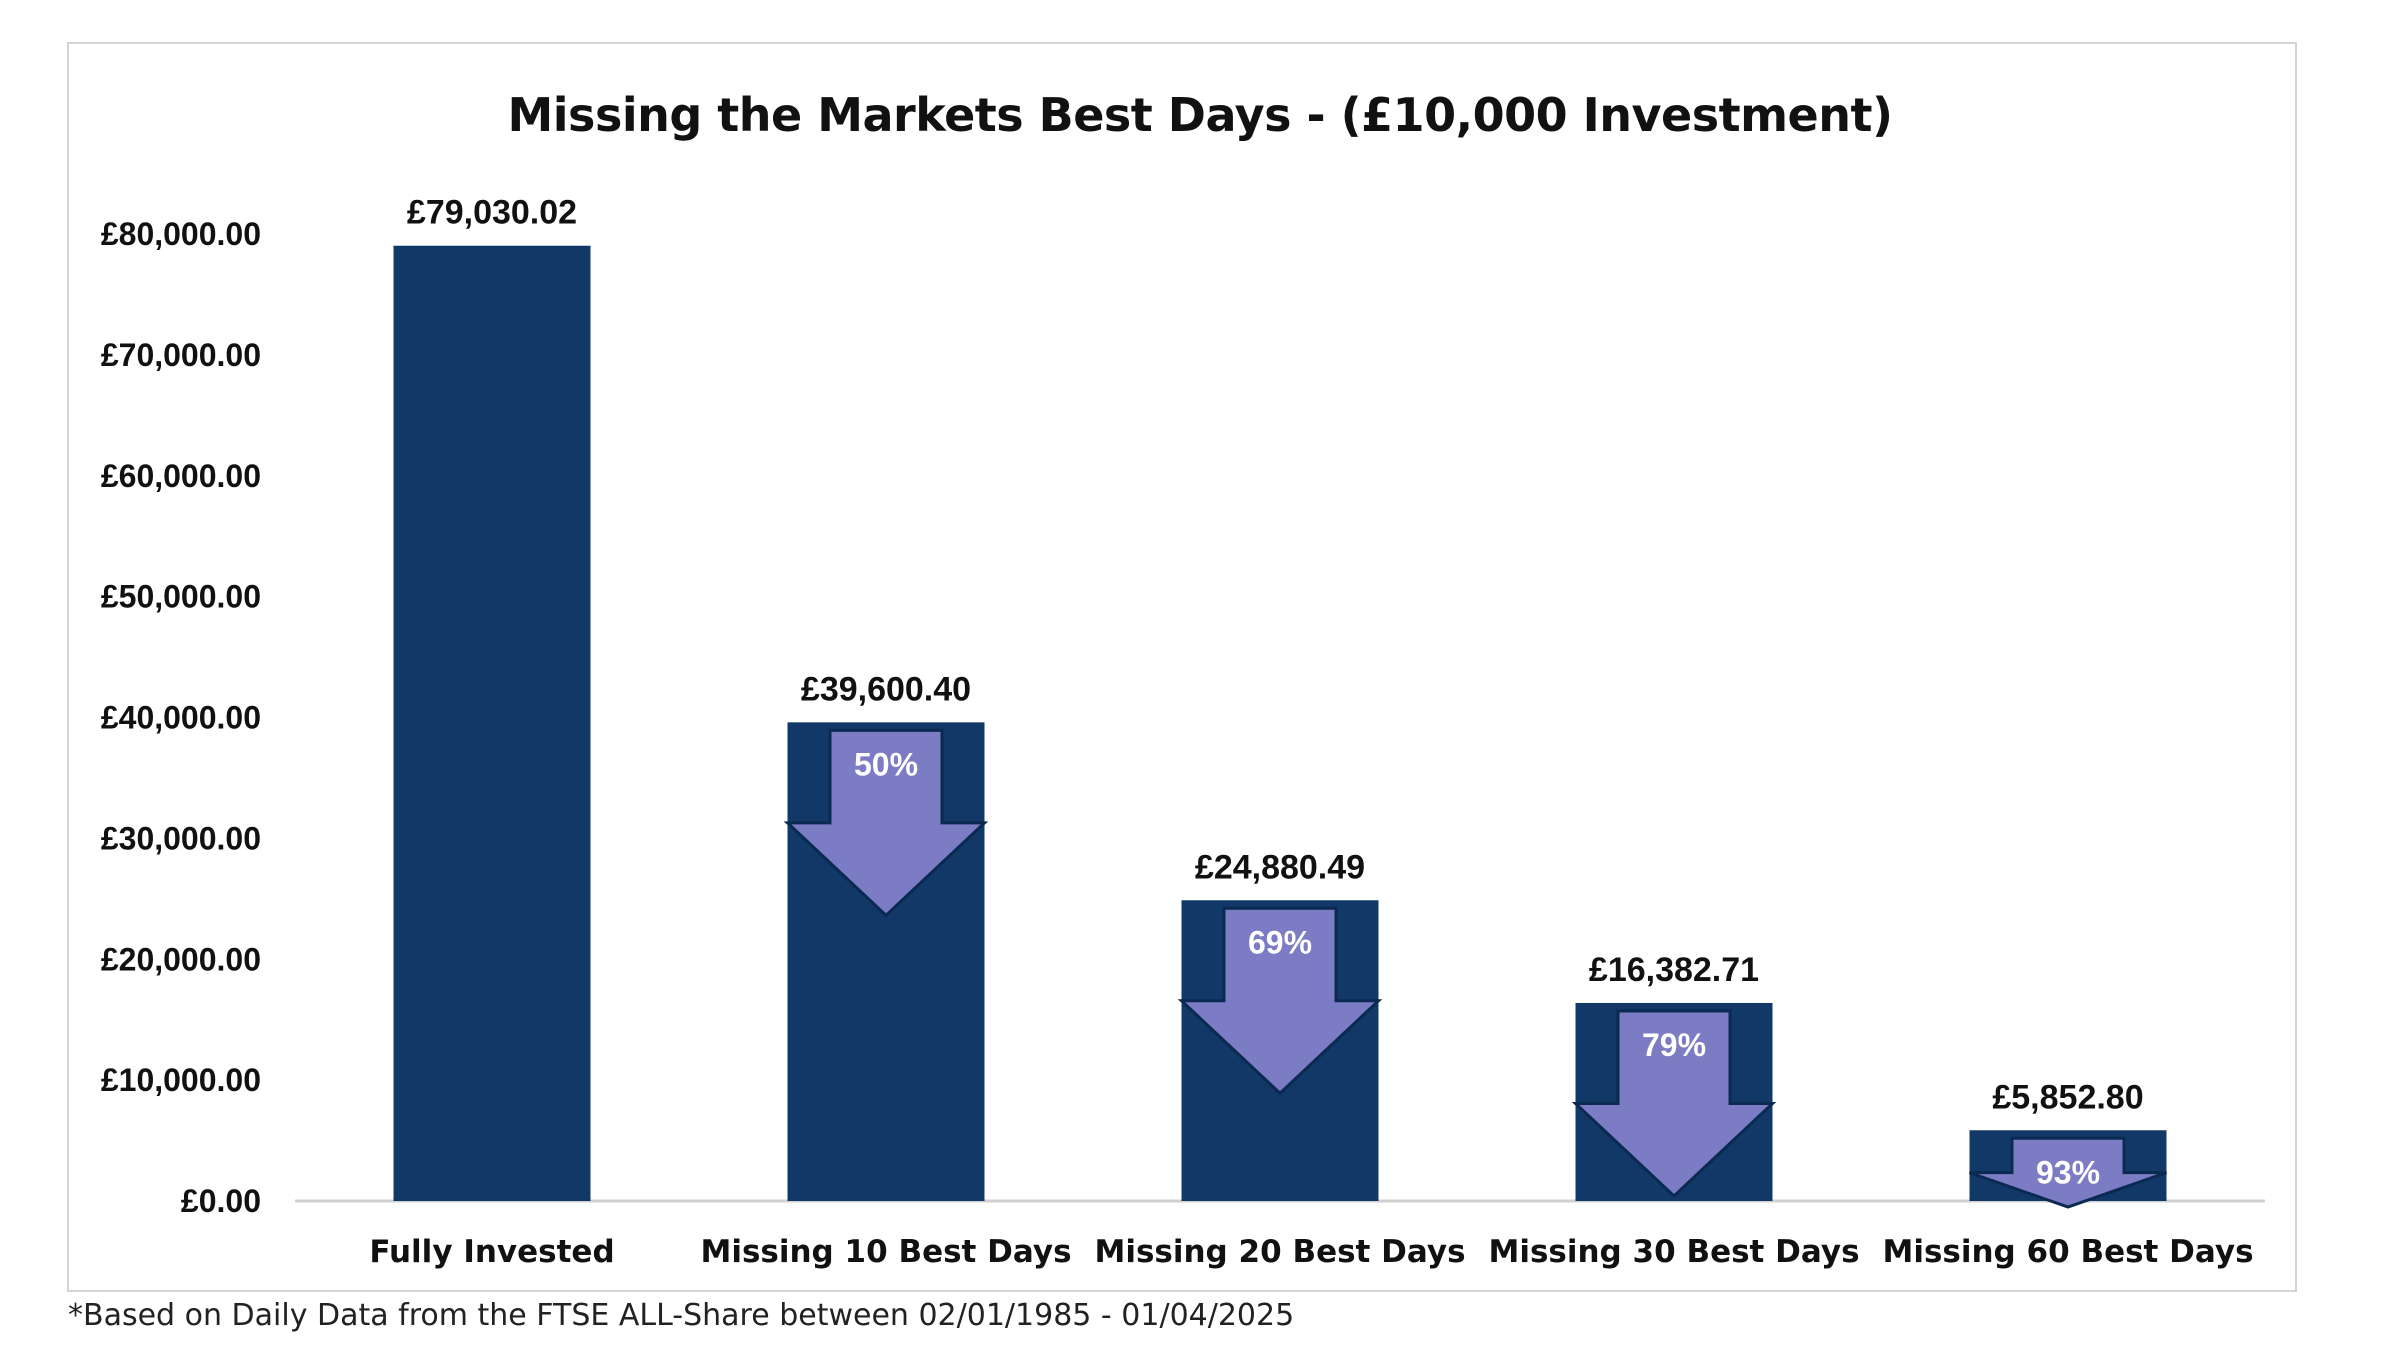 The height and width of the screenshot is (1350, 2400). I want to click on y-tick-label: £0.00, so click(221, 1201).